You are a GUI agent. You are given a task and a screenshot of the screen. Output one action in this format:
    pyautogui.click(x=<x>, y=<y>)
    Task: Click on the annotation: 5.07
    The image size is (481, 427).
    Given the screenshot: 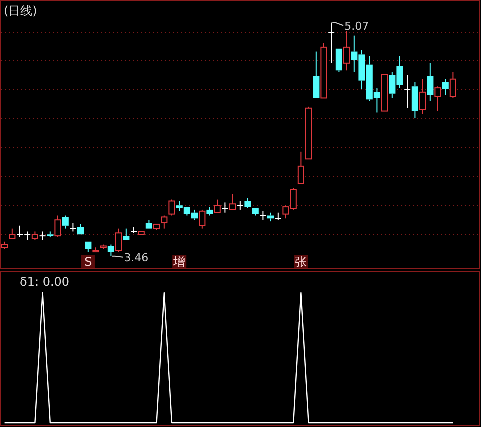 What is the action you would take?
    pyautogui.click(x=357, y=26)
    